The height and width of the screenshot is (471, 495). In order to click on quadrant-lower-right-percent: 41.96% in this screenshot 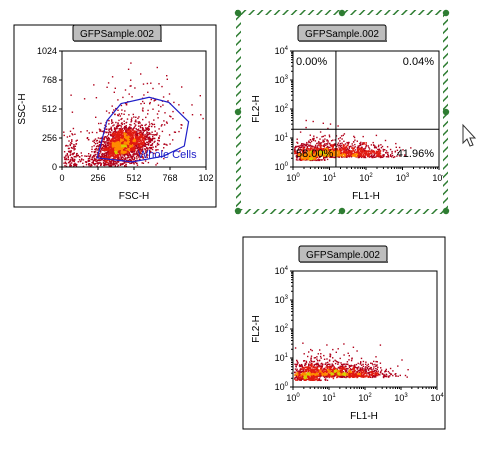, I will do `click(416, 154)`.